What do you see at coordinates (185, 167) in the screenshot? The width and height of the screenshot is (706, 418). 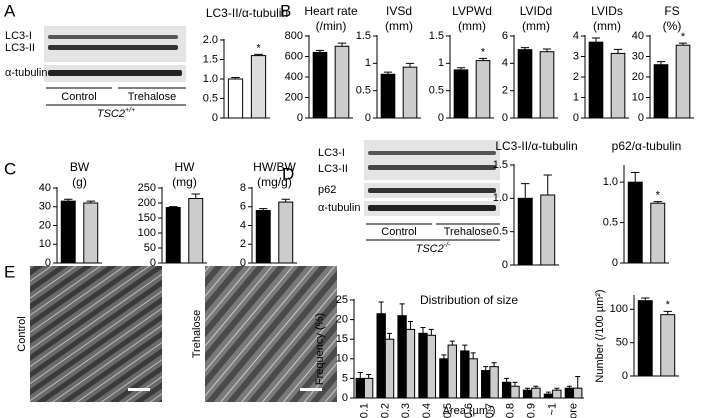 I see `chart-title: HW` at bounding box center [185, 167].